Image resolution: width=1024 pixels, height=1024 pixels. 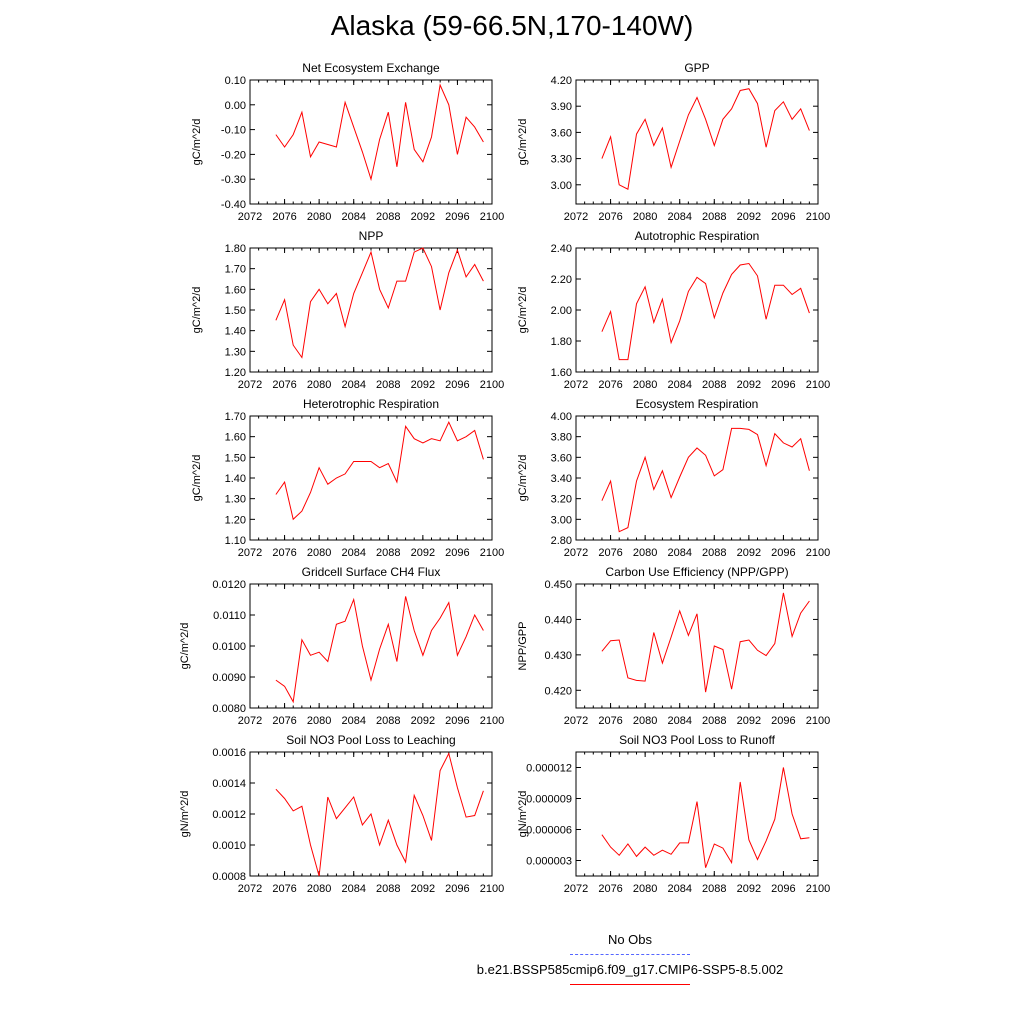 What do you see at coordinates (229, 647) in the screenshot?
I see `y-tick-label: 0.0100` at bounding box center [229, 647].